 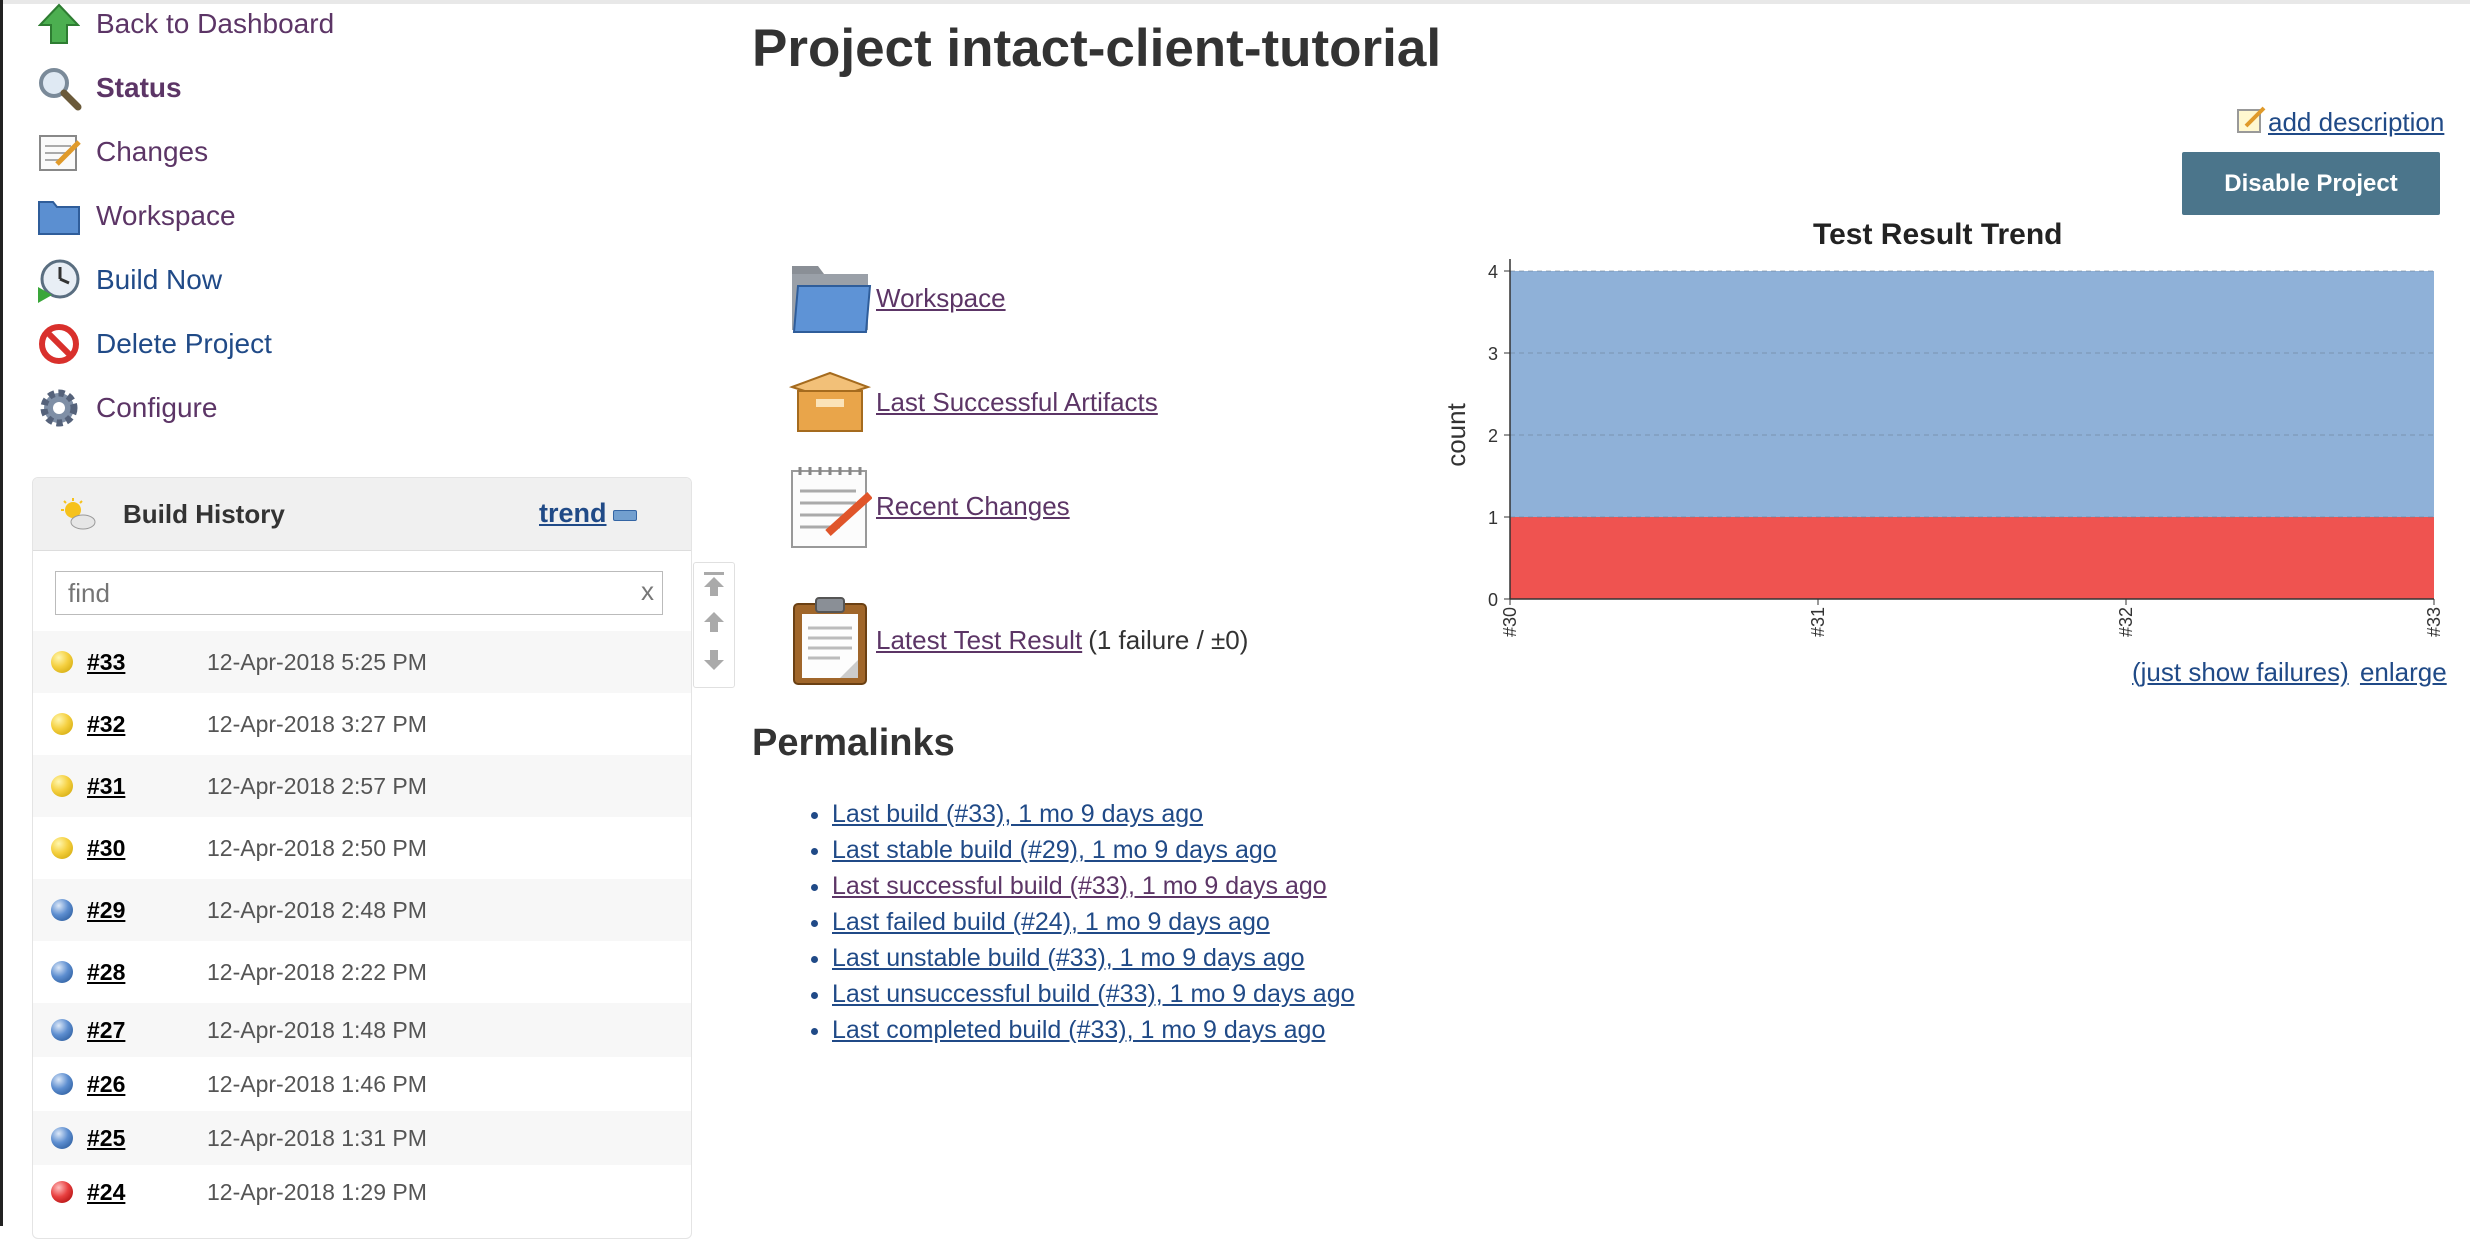 I want to click on build-number-link: #30, so click(x=106, y=847).